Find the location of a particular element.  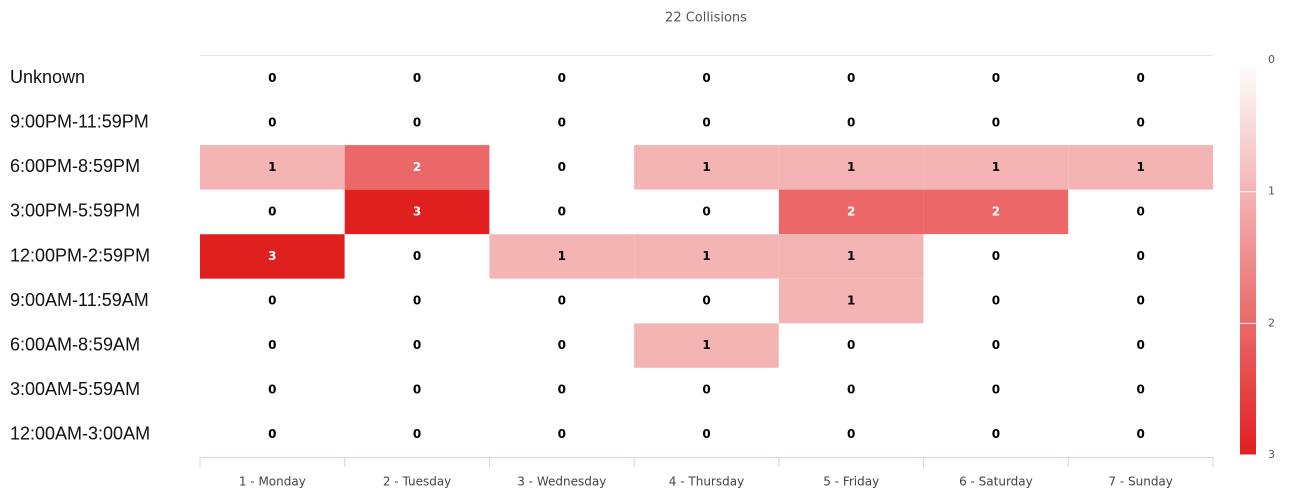

color-scale-label: 3 is located at coordinates (1271, 454).